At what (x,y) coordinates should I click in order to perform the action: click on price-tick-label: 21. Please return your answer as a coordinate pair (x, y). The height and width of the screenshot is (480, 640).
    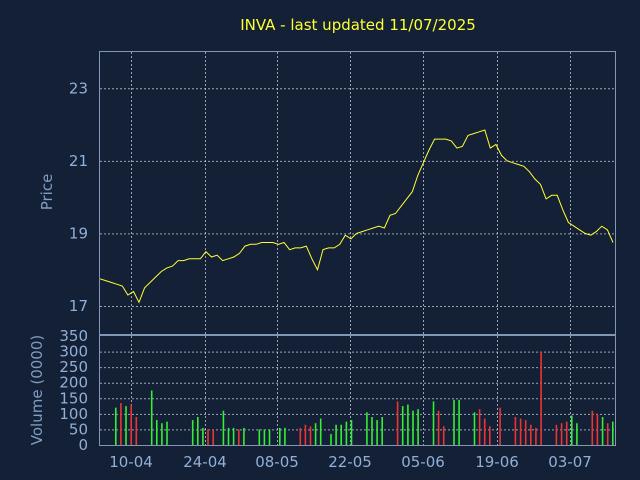
    Looking at the image, I should click on (78, 161).